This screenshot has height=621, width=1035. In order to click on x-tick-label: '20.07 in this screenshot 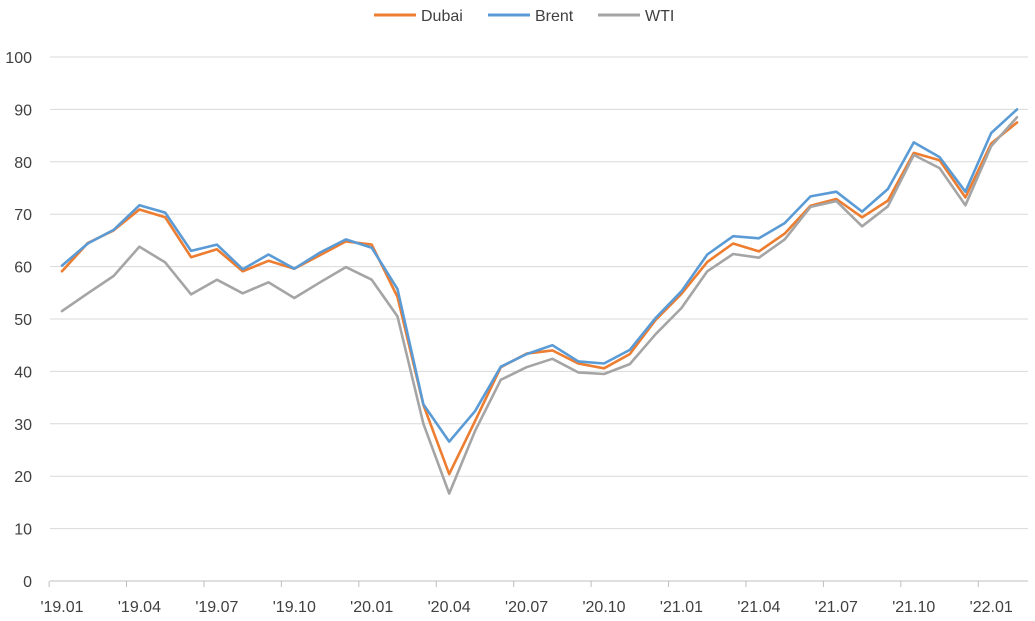, I will do `click(526, 607)`.